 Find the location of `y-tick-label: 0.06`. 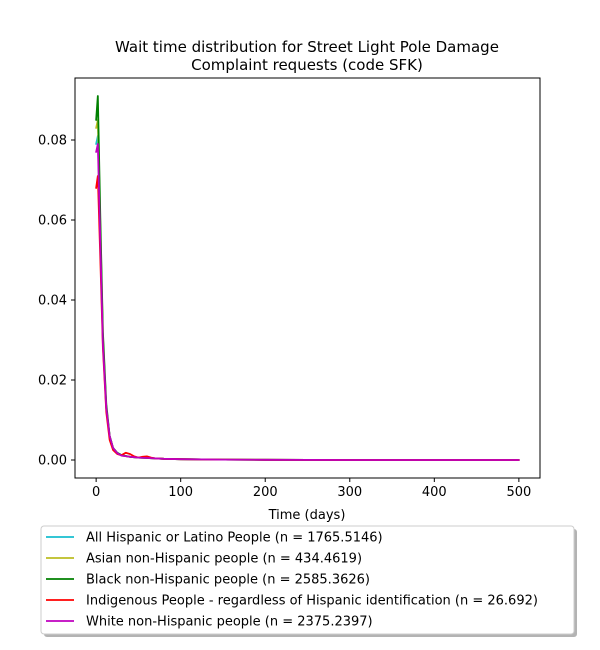

y-tick-label: 0.06 is located at coordinates (52, 221).